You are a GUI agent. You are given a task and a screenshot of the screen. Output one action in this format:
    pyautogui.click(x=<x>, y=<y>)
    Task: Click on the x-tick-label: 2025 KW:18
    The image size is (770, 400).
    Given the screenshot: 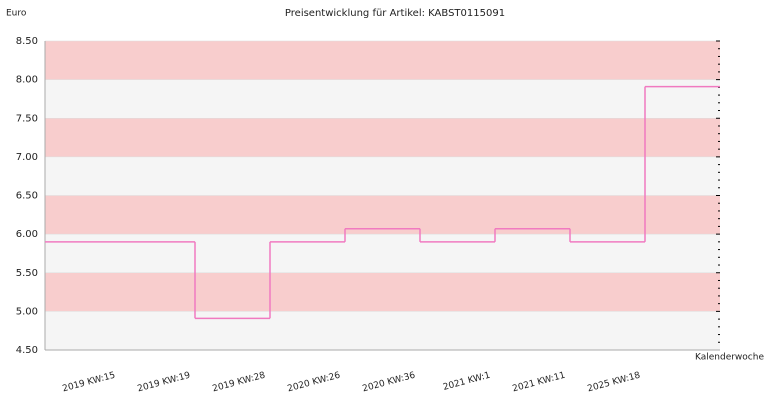 What is the action you would take?
    pyautogui.click(x=613, y=383)
    